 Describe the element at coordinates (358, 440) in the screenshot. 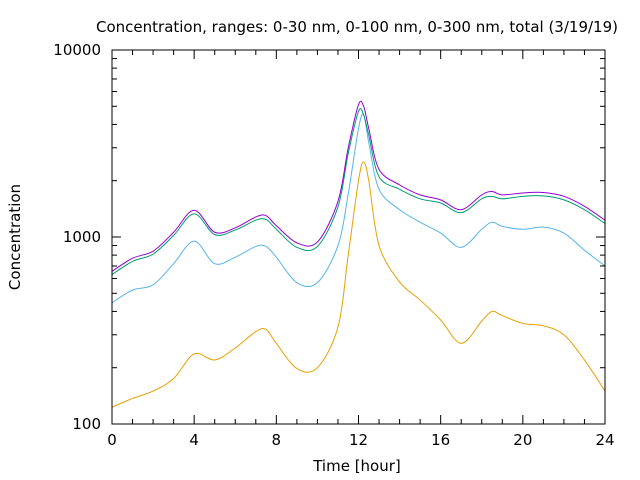

I see `x-tick-label: 12` at that location.